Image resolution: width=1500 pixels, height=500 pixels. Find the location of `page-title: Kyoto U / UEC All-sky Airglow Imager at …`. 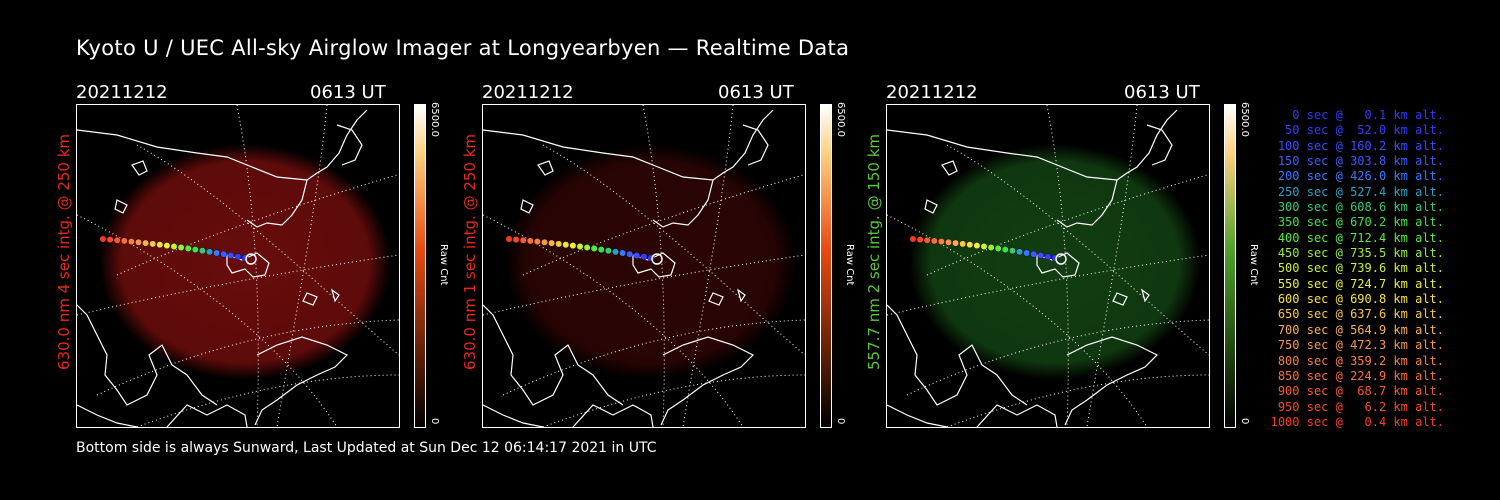

page-title: Kyoto U / UEC All-sky Airglow Imager at … is located at coordinates (463, 48).